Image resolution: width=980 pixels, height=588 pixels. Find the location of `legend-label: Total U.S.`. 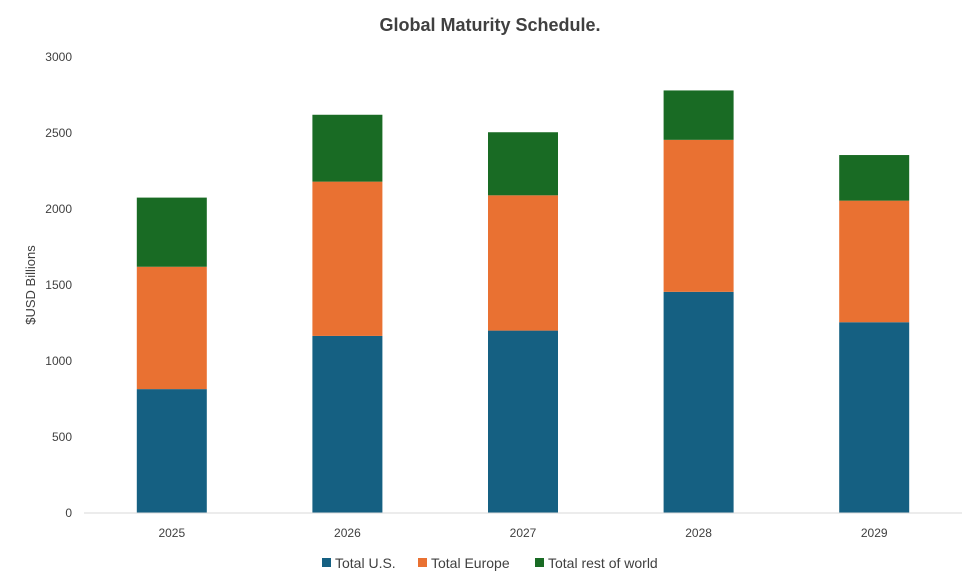

legend-label: Total U.S. is located at coordinates (365, 563).